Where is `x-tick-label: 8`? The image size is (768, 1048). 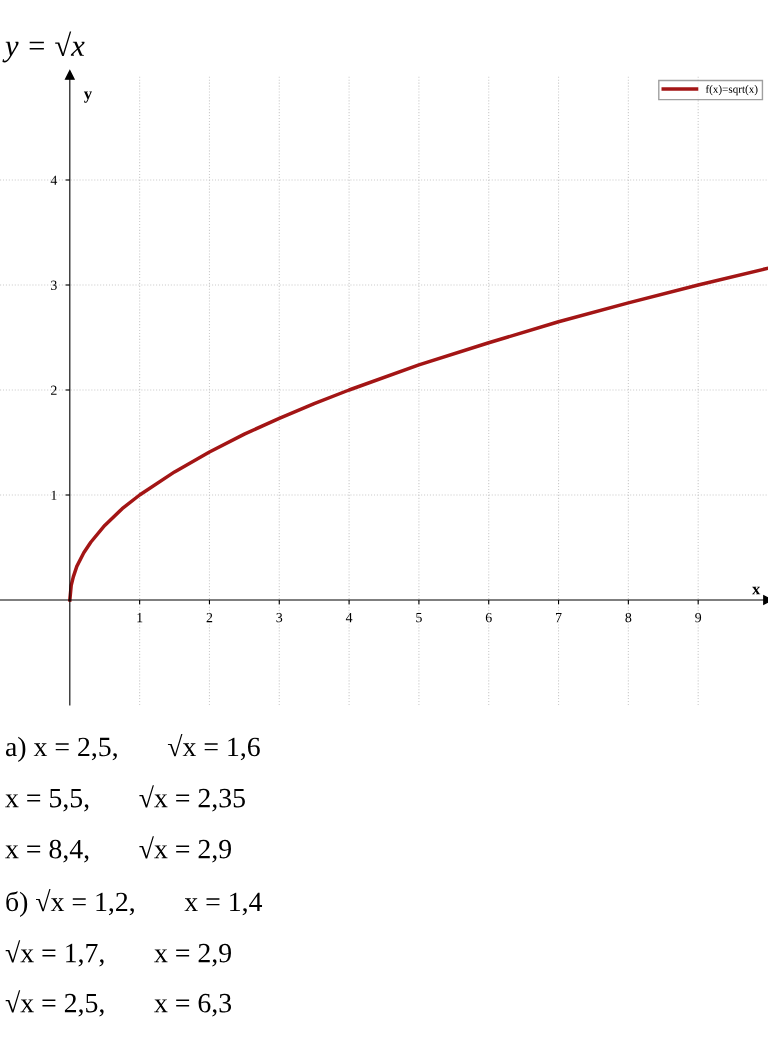 x-tick-label: 8 is located at coordinates (628, 617).